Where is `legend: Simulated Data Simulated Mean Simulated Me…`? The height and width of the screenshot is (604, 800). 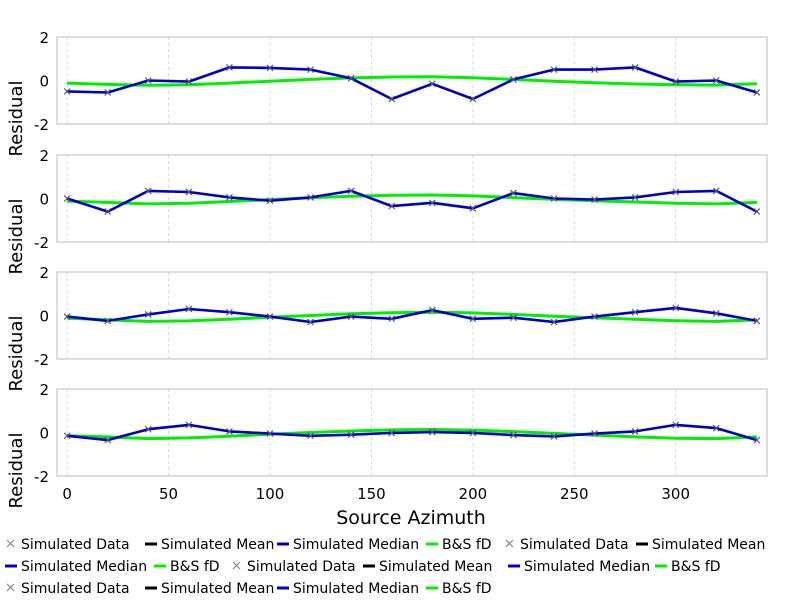
legend: Simulated Data Simulated Mean Simulated Me… is located at coordinates (385, 567).